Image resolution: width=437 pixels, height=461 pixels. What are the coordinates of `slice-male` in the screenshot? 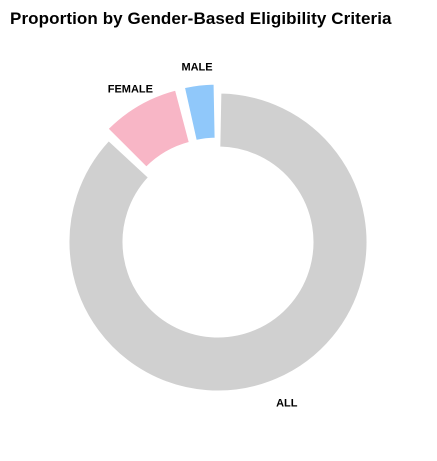 It's located at (199, 112).